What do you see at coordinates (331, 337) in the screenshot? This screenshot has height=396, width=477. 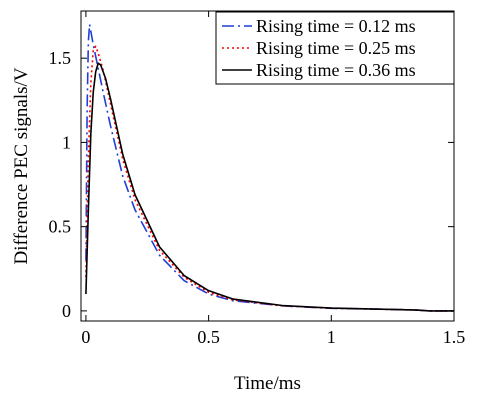 I see `x-tick-label: 1` at bounding box center [331, 337].